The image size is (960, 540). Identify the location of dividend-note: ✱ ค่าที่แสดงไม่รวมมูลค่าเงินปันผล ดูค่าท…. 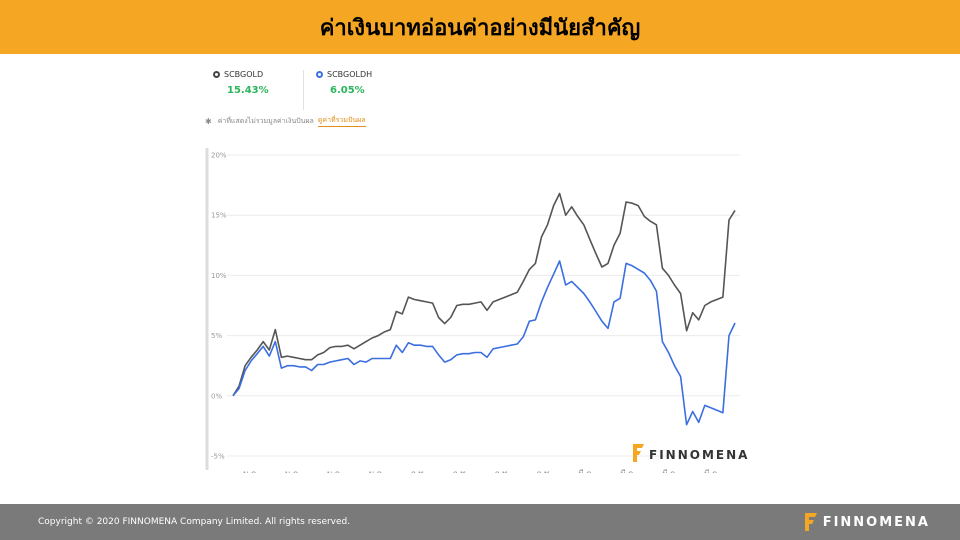
(285, 121).